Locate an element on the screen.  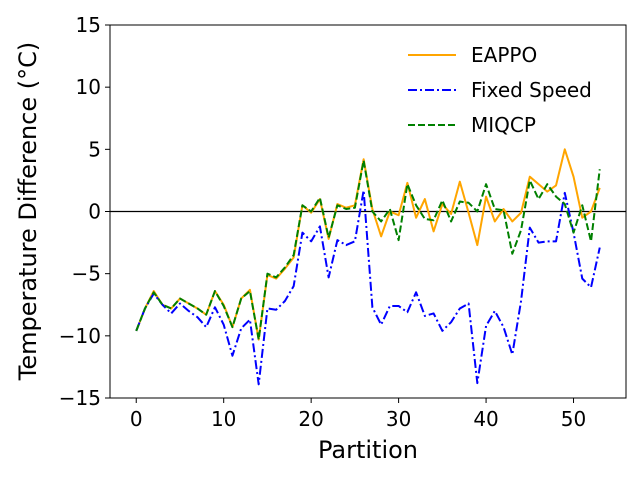
x-tick-label: 40 is located at coordinates (485, 419).